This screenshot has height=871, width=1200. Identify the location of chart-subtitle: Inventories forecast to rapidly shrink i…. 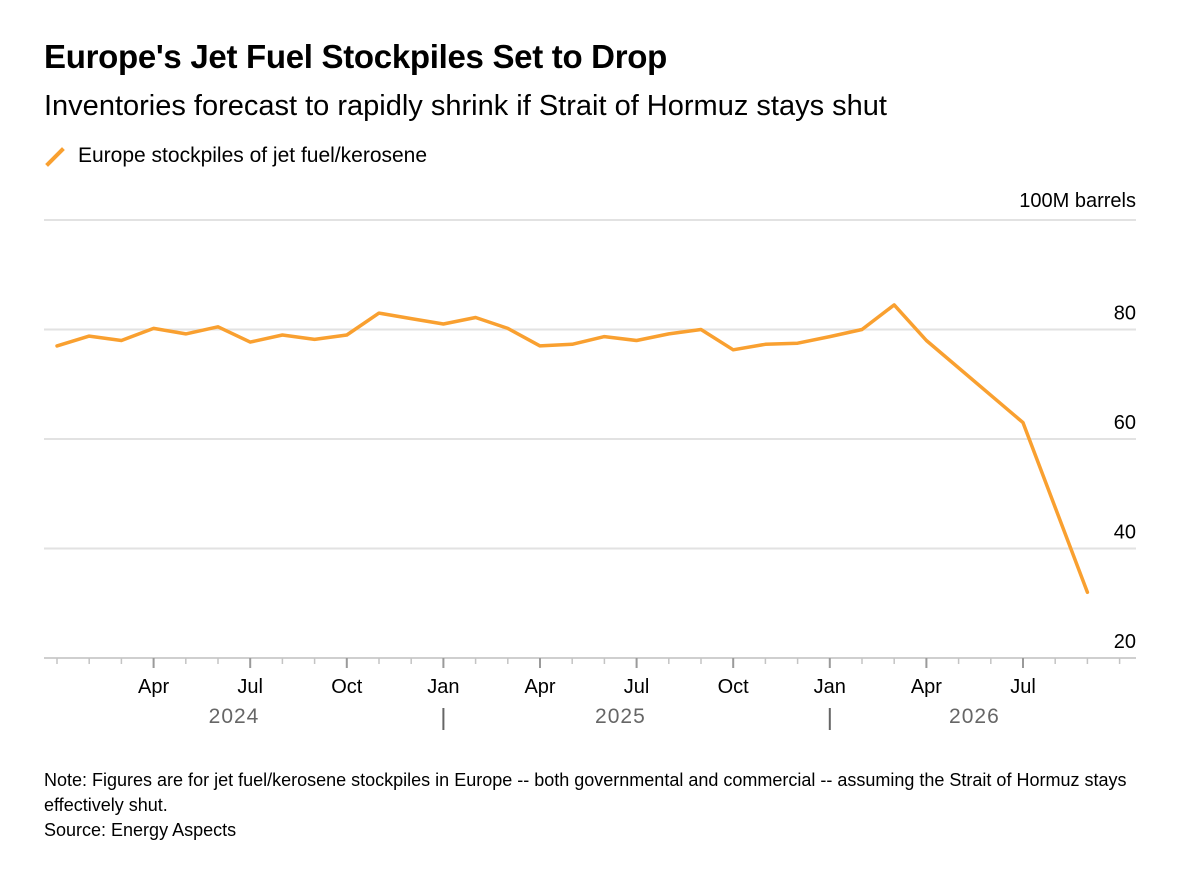
(465, 106).